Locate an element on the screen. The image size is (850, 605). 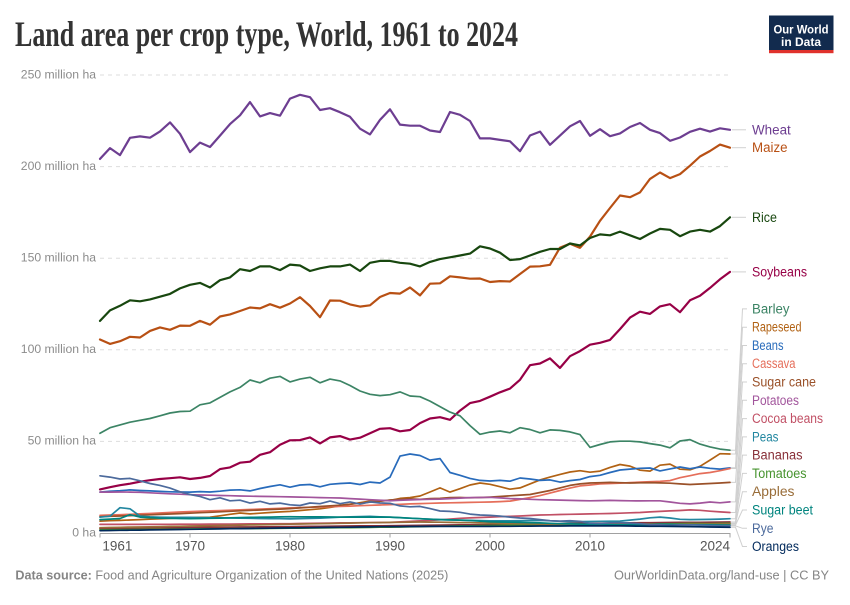
svg-text: Tomatoes is located at coordinates (779, 473).